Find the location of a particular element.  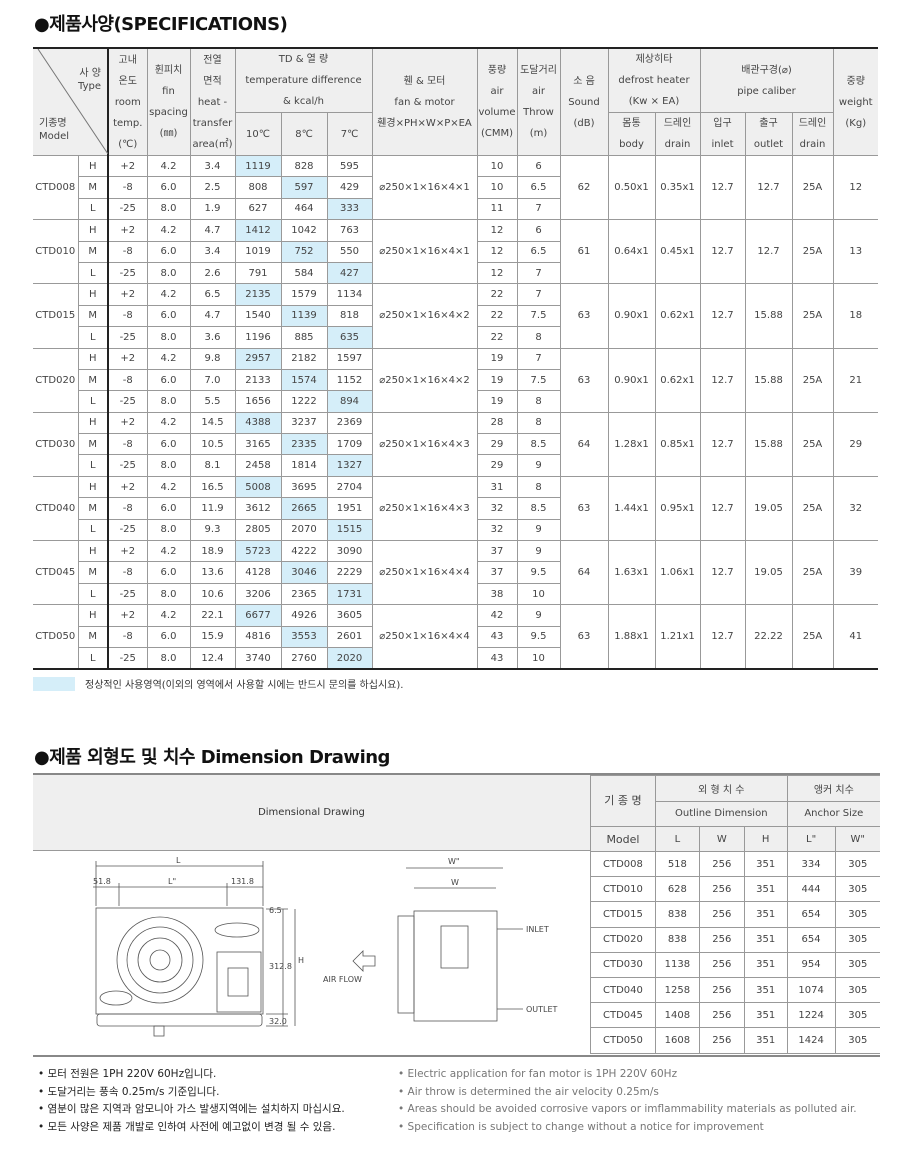

outlet: 12.7 is located at coordinates (768, 252).